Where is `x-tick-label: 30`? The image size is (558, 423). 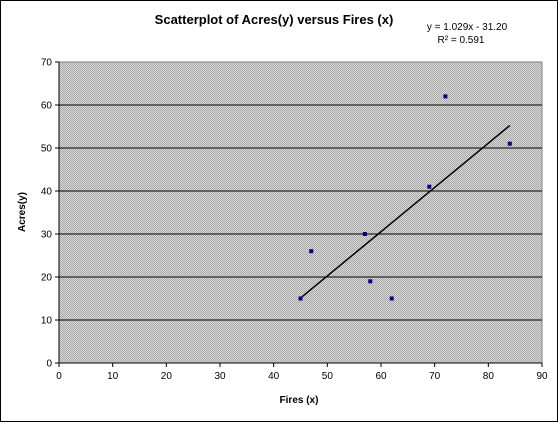 x-tick-label: 30 is located at coordinates (220, 376).